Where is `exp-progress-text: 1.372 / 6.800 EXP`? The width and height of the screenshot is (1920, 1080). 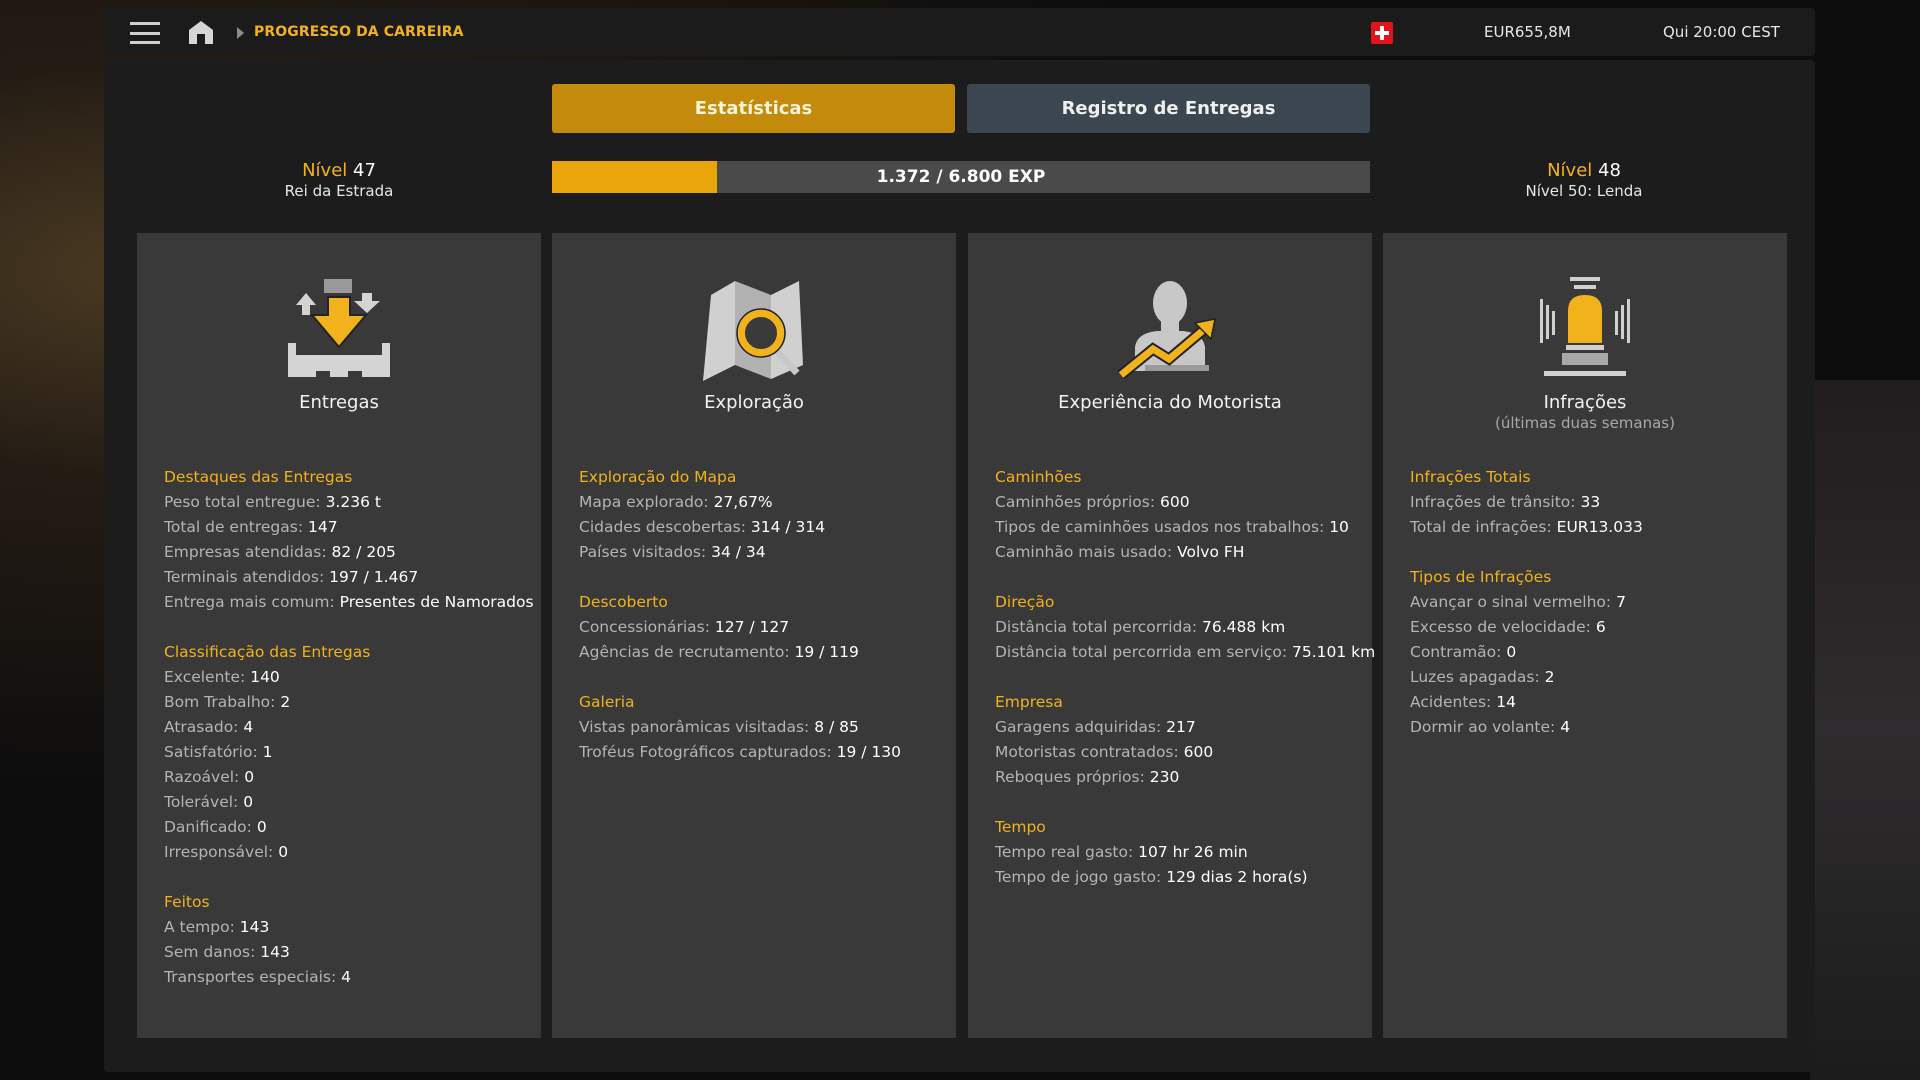 exp-progress-text: 1.372 / 6.800 EXP is located at coordinates (961, 177).